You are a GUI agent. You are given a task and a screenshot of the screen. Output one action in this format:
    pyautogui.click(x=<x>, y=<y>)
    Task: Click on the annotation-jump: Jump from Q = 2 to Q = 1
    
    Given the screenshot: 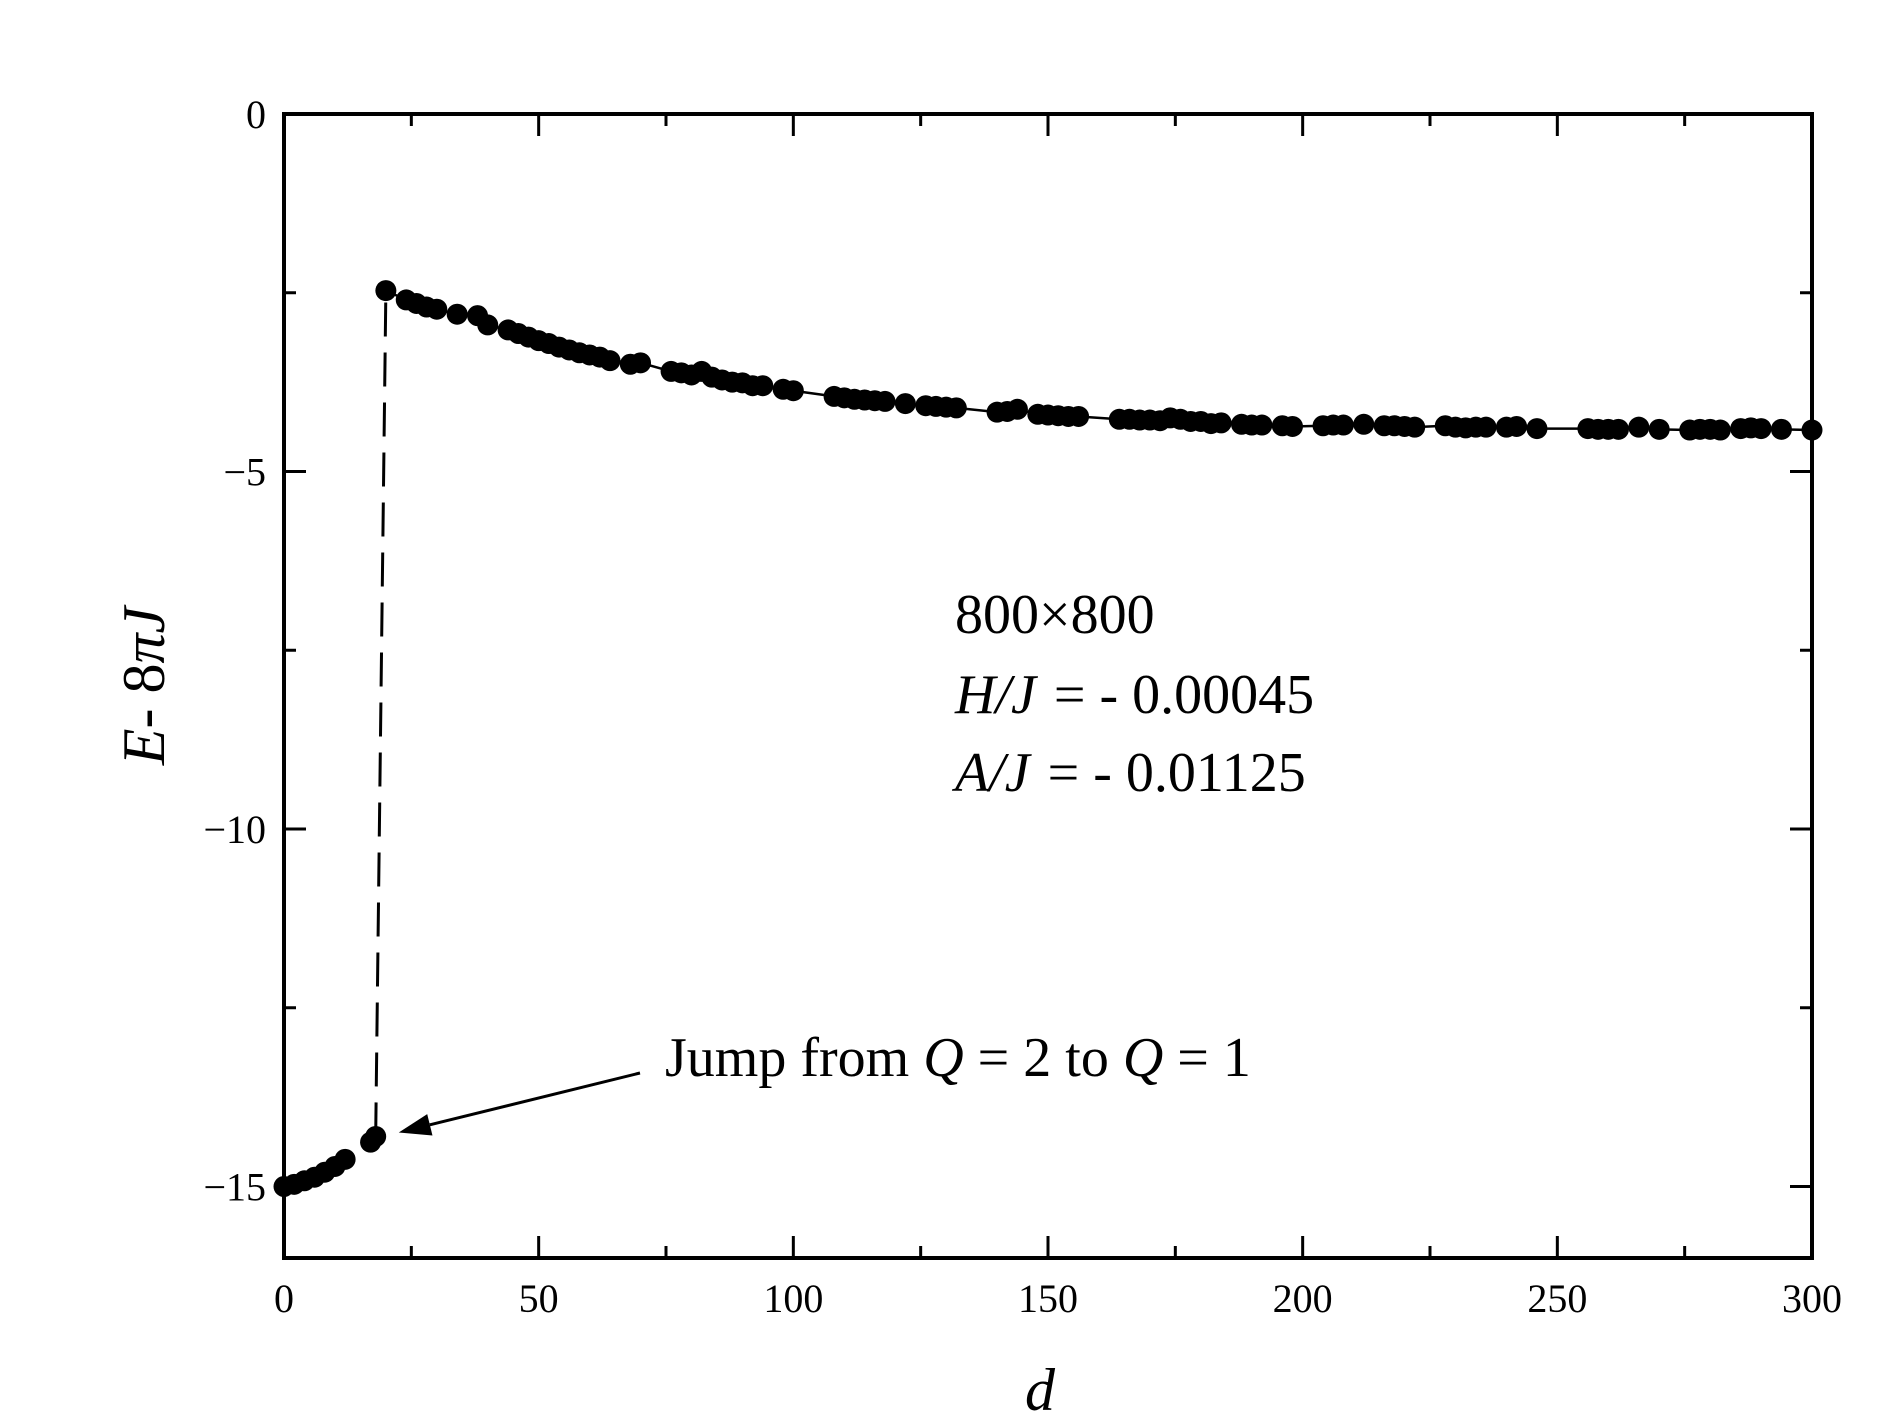 What is the action you would take?
    pyautogui.click(x=958, y=1058)
    